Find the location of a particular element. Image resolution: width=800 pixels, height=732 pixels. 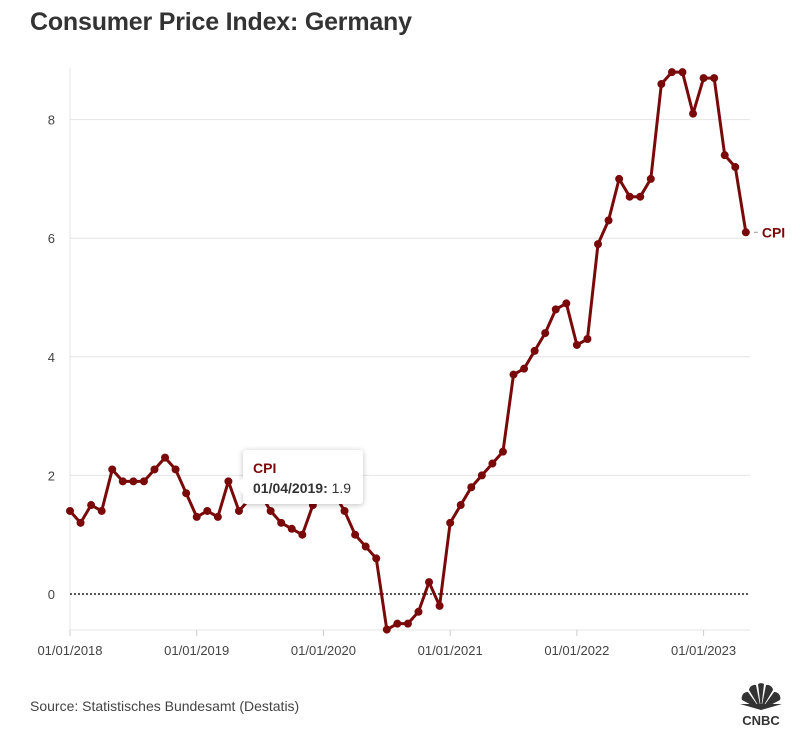

cnbc-peacock-logo: CNBC is located at coordinates (761, 705).